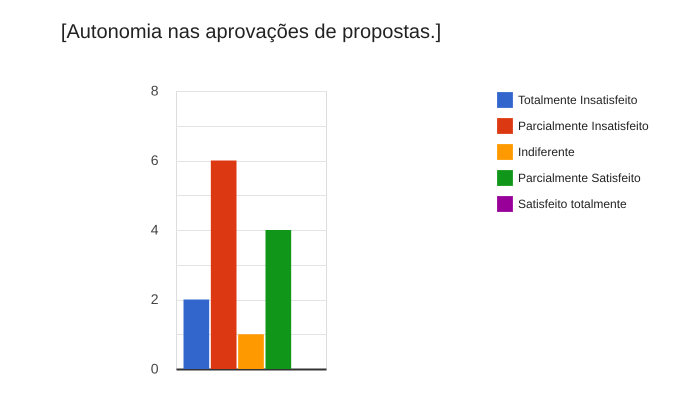 Image resolution: width=698 pixels, height=412 pixels. What do you see at coordinates (154, 160) in the screenshot?
I see `y-tick-label: 6` at bounding box center [154, 160].